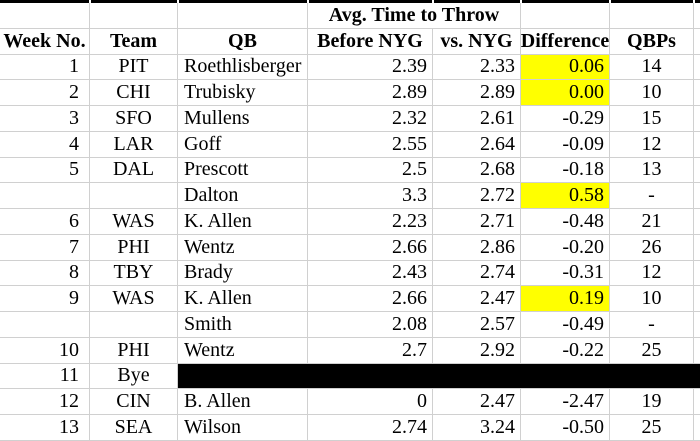 Image resolution: width=700 pixels, height=441 pixels. What do you see at coordinates (45, 401) in the screenshot?
I see `cell-week: 12` at bounding box center [45, 401].